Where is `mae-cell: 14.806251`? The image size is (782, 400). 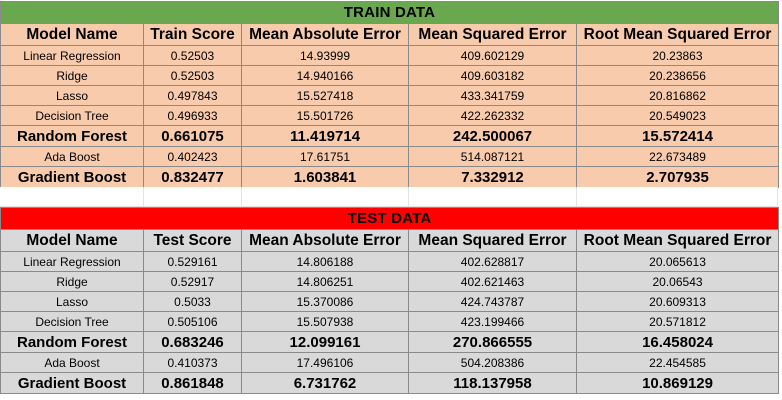 mae-cell: 14.806251 is located at coordinates (325, 281).